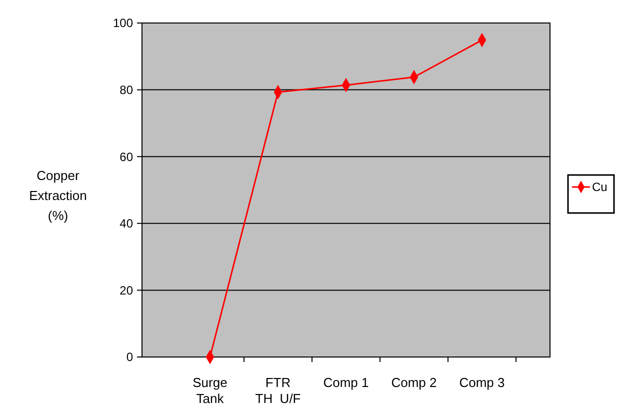 The width and height of the screenshot is (618, 410). I want to click on legend-label: Cu, so click(600, 187).